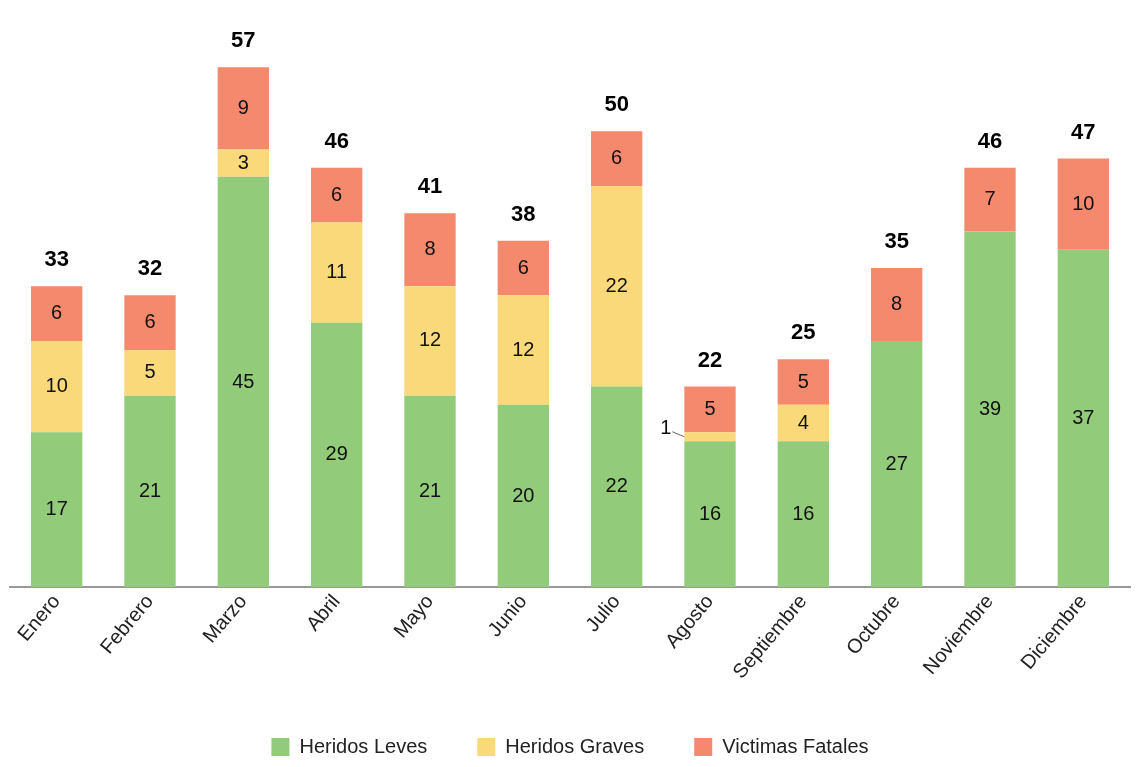  I want to click on data-label: 37, so click(1083, 417).